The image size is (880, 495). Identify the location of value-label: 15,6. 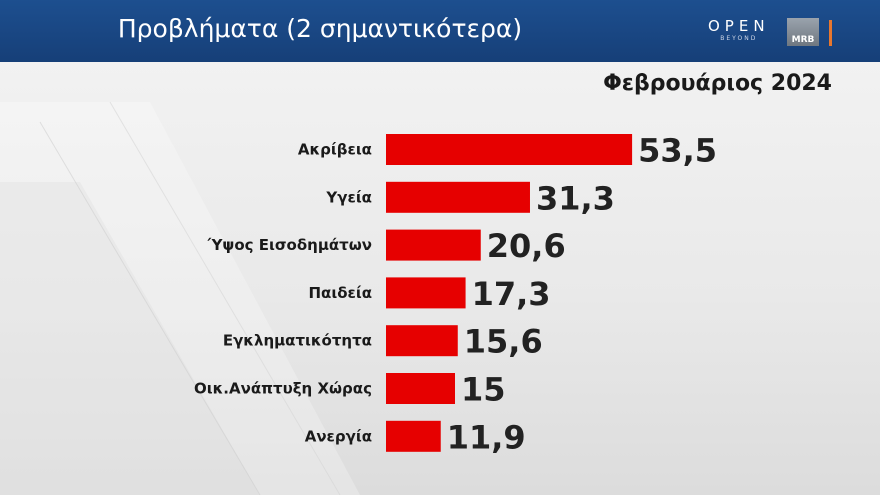
(503, 342).